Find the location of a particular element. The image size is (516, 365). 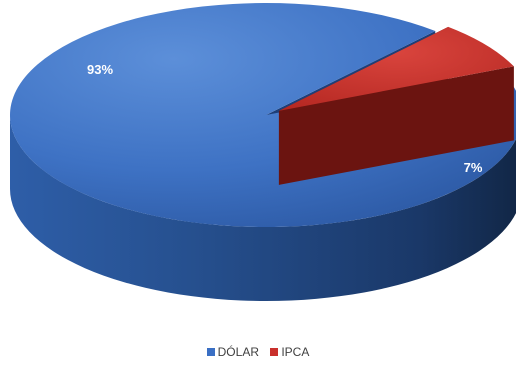

chart-legend: DÓLAR IPCA is located at coordinates (258, 352).